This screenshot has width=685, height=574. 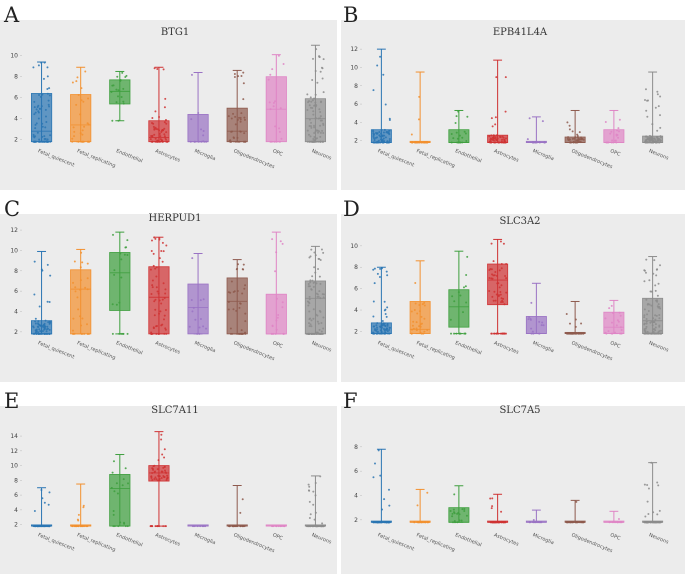 I want to click on box-astrocytes, so click(x=498, y=508).